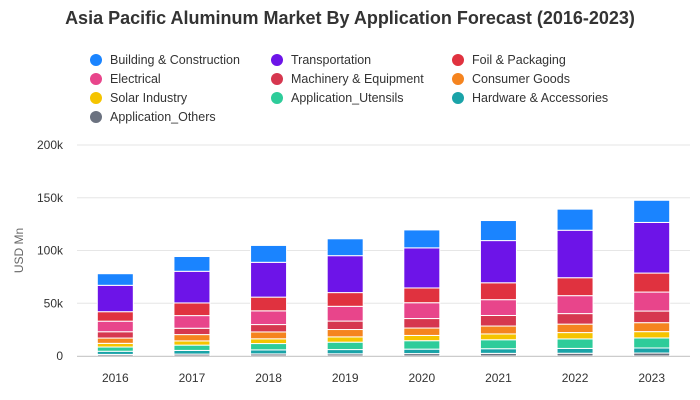  What do you see at coordinates (54, 303) in the screenshot?
I see `y-tick-label: 50k` at bounding box center [54, 303].